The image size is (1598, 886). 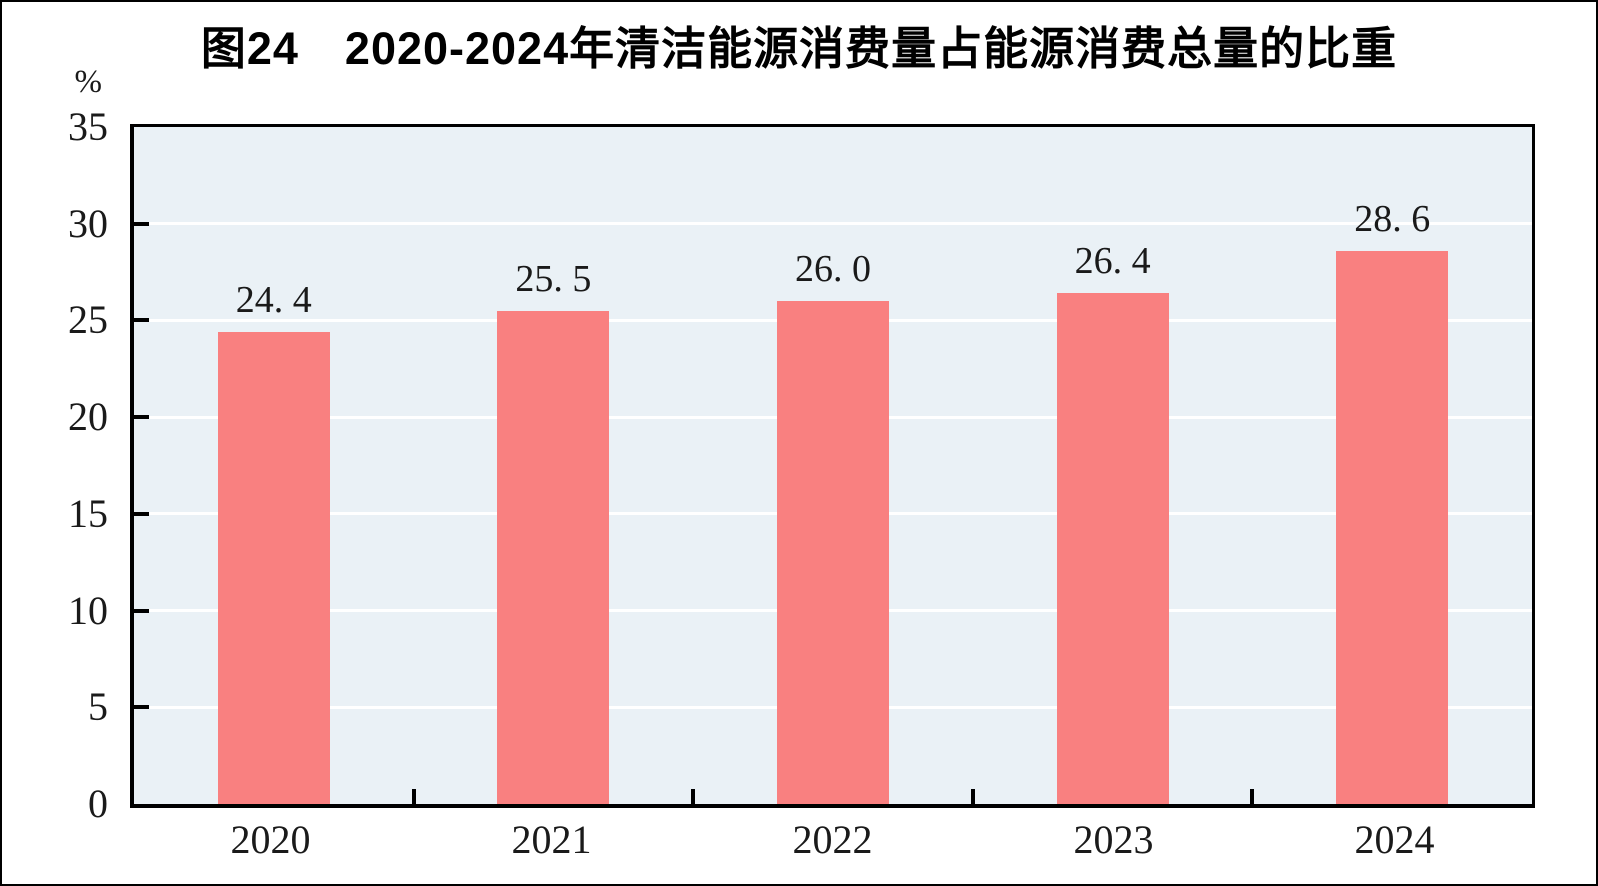 What do you see at coordinates (88, 513) in the screenshot?
I see `y-axis-tick-label-15: 15` at bounding box center [88, 513].